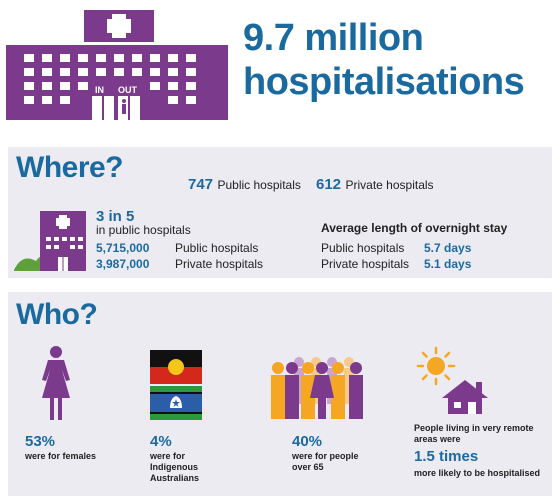 This screenshot has height=502, width=560. Describe the element at coordinates (201, 184) in the screenshot. I see `public-count-value: 747` at that location.